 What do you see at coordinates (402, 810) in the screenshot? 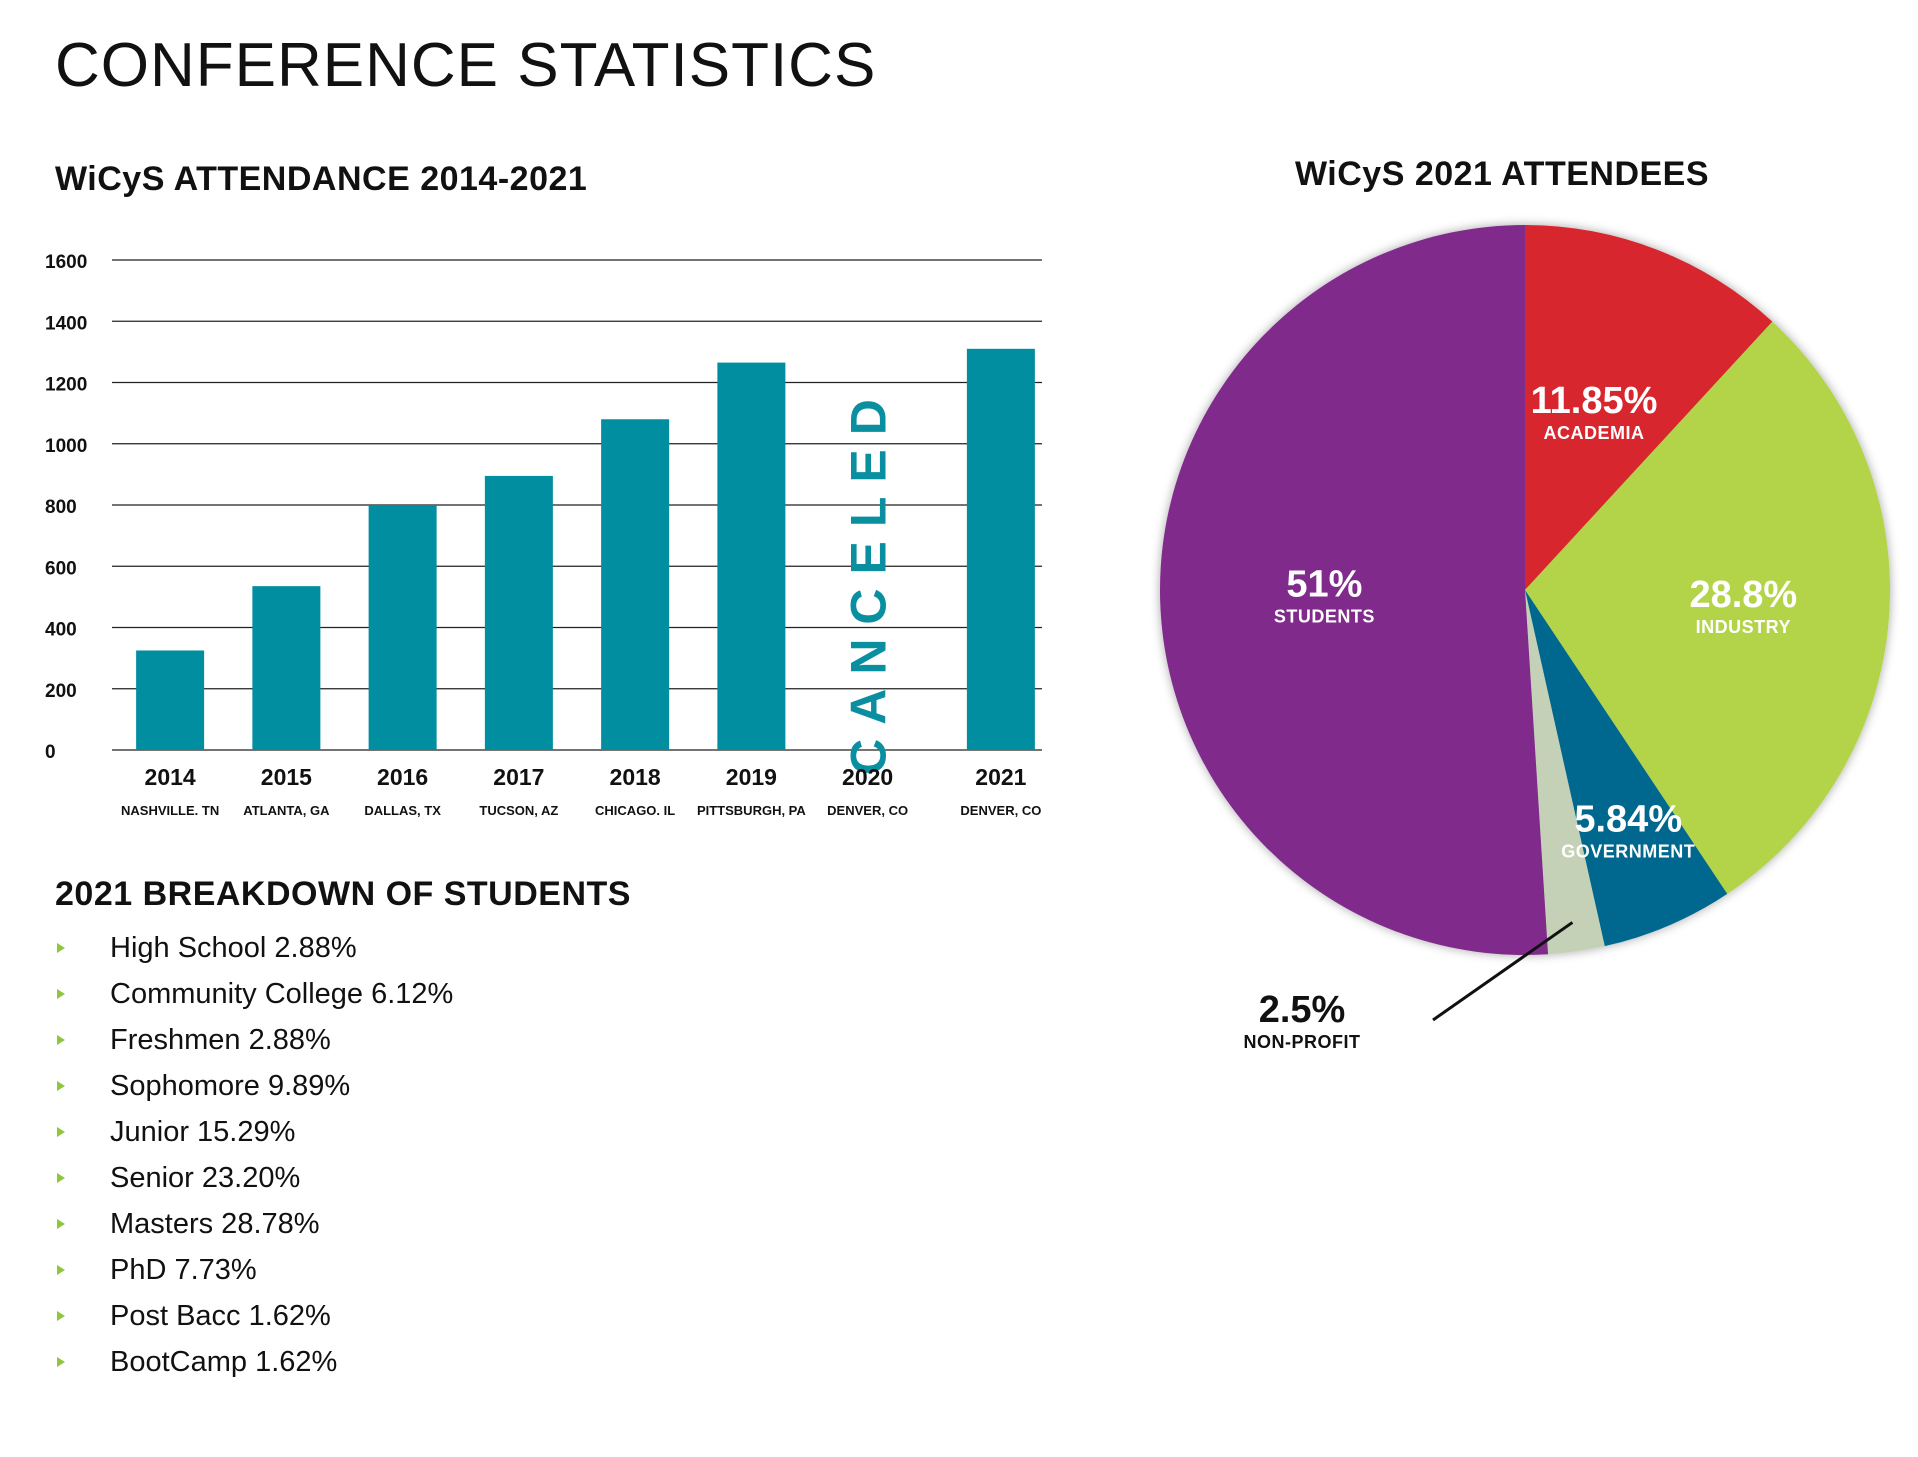
I see `x-sublabel: DALLAS, TX` at bounding box center [402, 810].